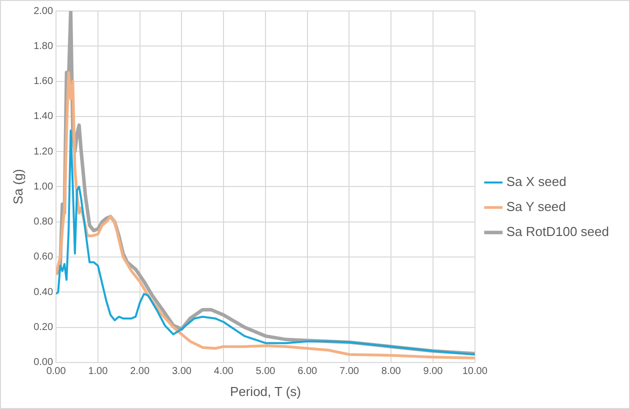 The height and width of the screenshot is (409, 630). Describe the element at coordinates (433, 372) in the screenshot. I see `x-tick-label: 9.00` at that location.